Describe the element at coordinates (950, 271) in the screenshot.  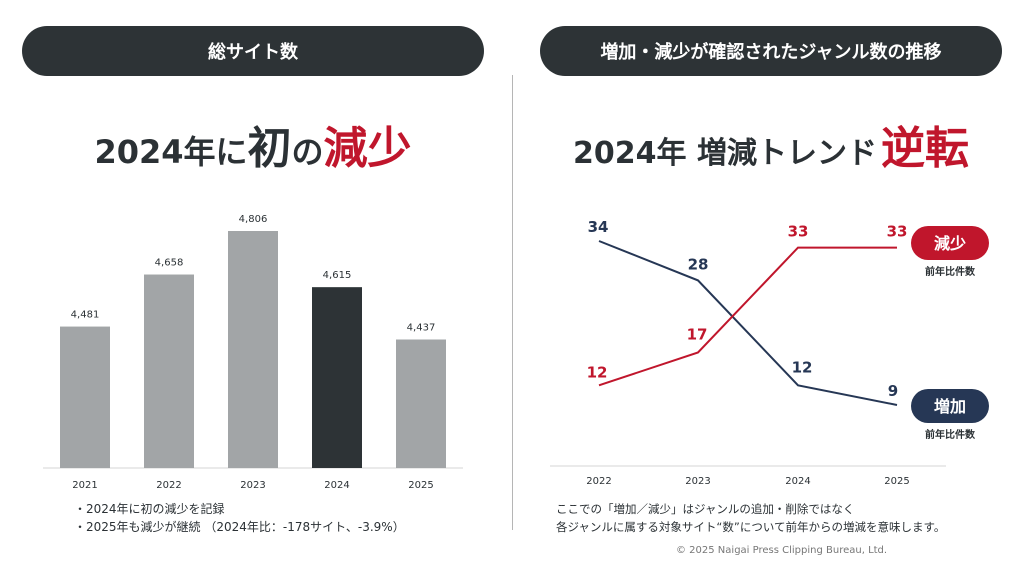
I see `decrease-legend-sub: 前年比件数` at that location.